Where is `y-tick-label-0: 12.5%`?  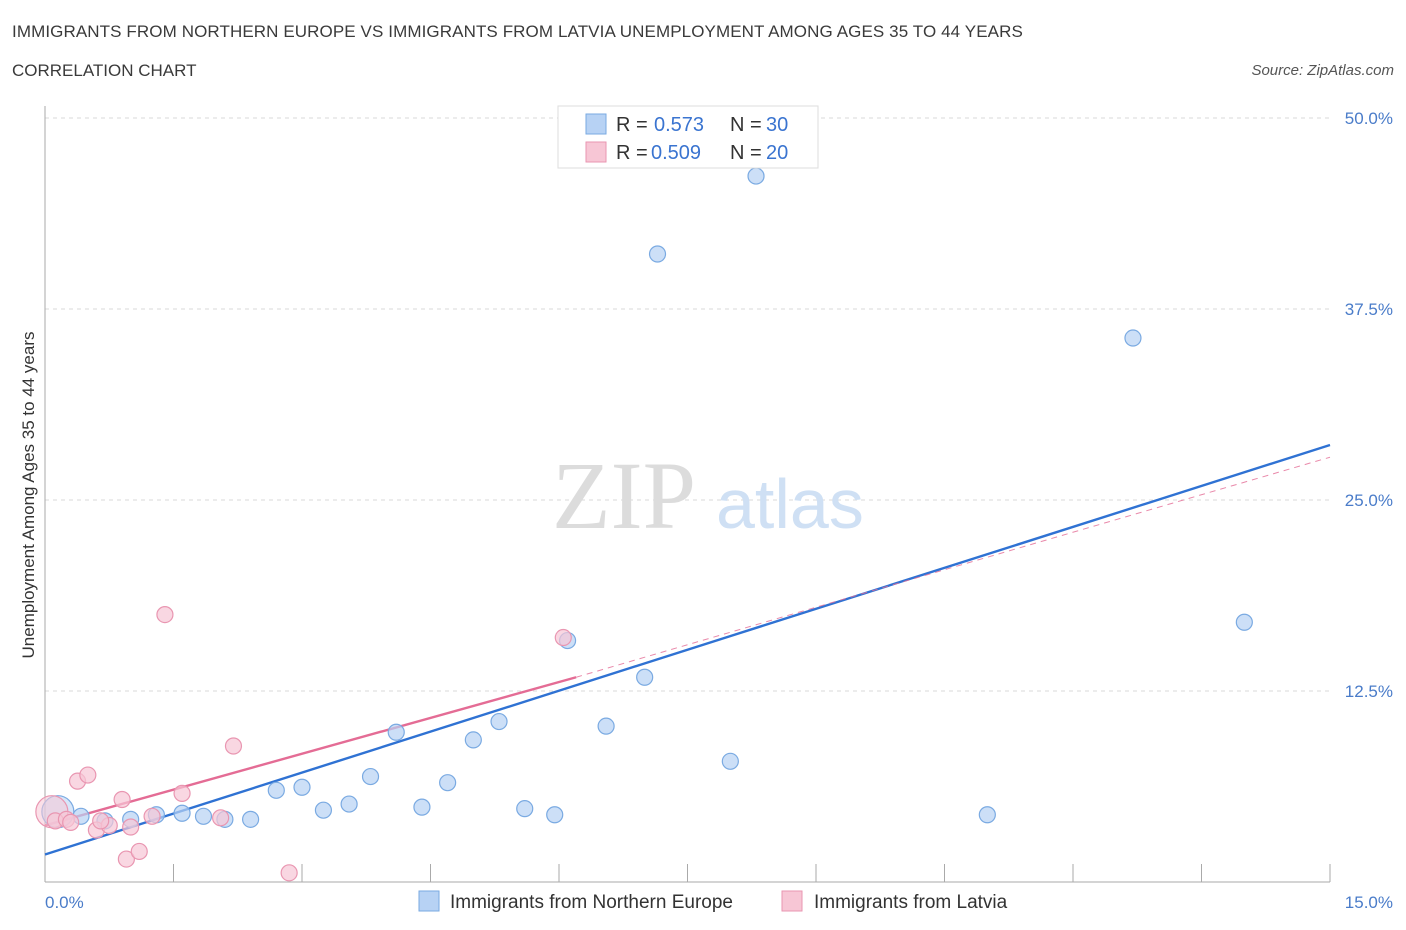
y-tick-label-0: 12.5% is located at coordinates (1369, 691).